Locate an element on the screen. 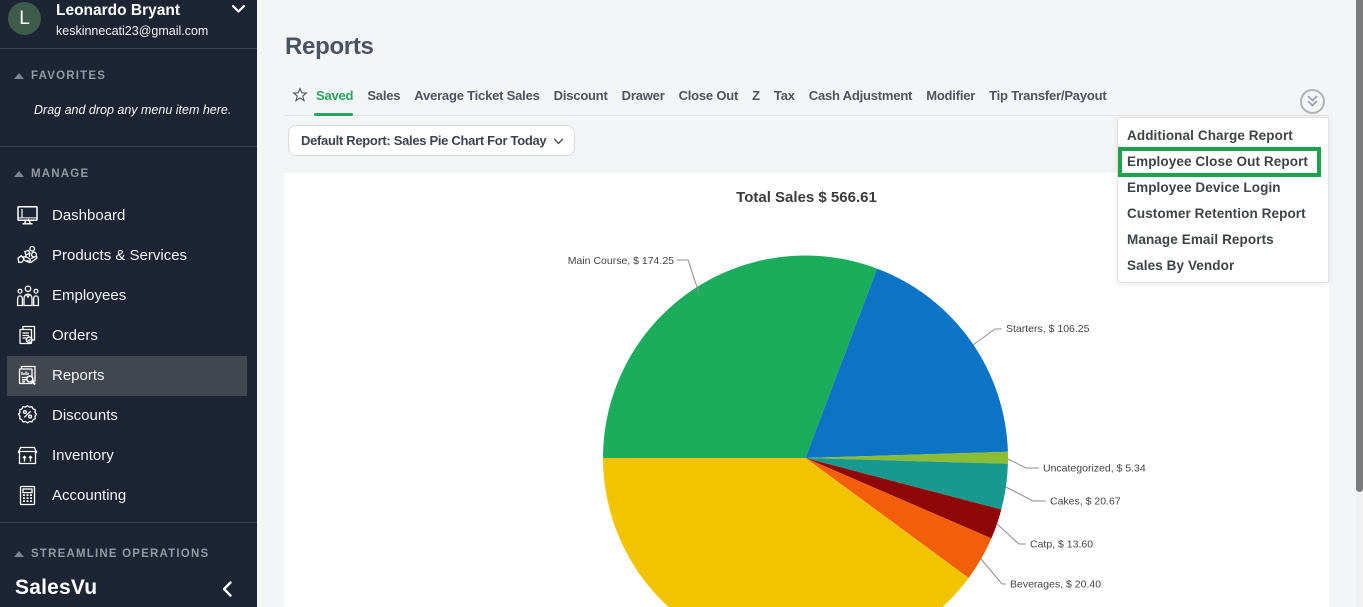  svg-text: Uncategorized, $ 5.34 is located at coordinates (1094, 469).